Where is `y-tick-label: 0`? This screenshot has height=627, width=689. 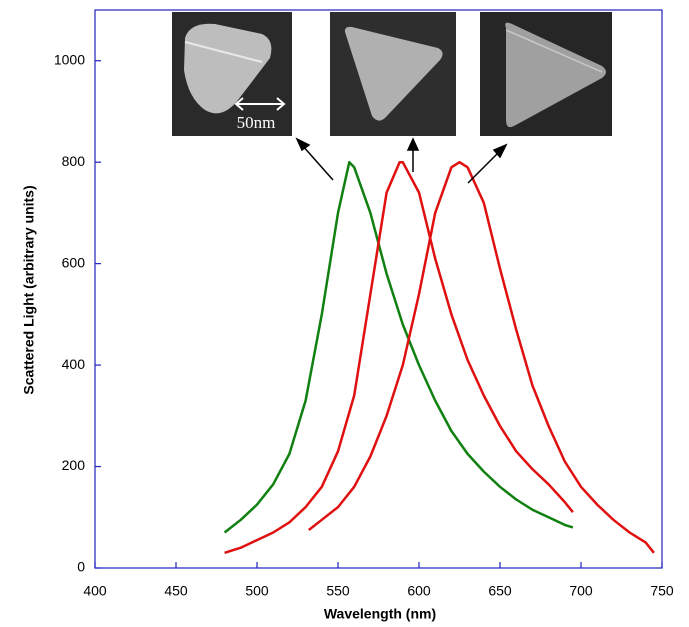
y-tick-label: 0 is located at coordinates (81, 567).